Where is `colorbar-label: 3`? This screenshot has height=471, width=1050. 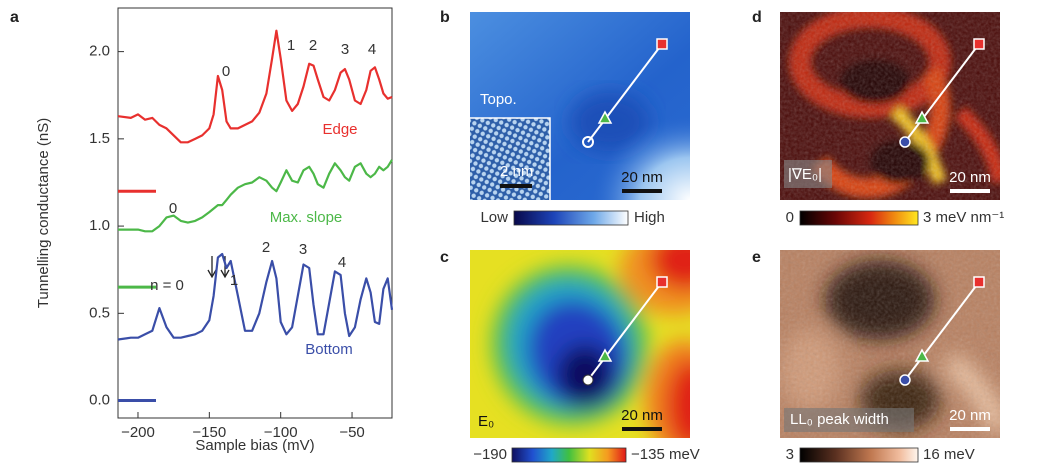
colorbar-label: 3 is located at coordinates (790, 454).